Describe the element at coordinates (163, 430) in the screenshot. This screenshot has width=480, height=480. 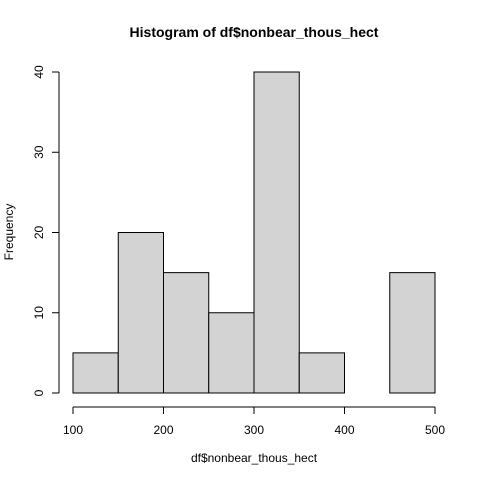
I see `x-tick-label: 200` at that location.